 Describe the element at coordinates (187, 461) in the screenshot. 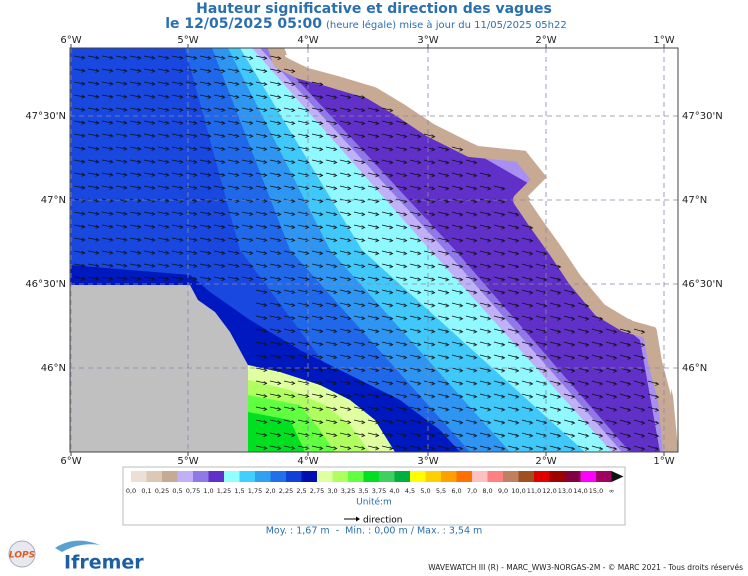

I see `lon-label-bottom: 5°W` at that location.